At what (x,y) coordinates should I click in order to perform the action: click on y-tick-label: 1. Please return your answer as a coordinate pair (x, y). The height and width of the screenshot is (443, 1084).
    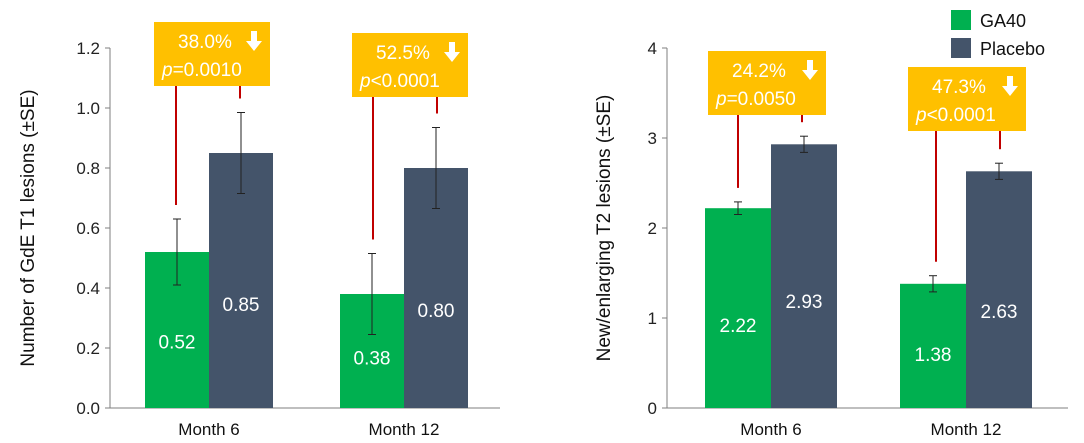
    Looking at the image, I should click on (652, 318).